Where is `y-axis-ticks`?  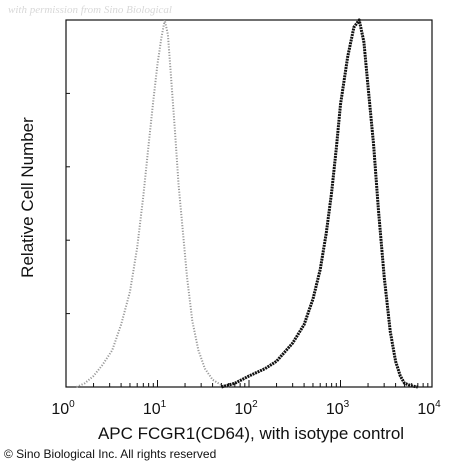 y-axis-ticks is located at coordinates (68, 203).